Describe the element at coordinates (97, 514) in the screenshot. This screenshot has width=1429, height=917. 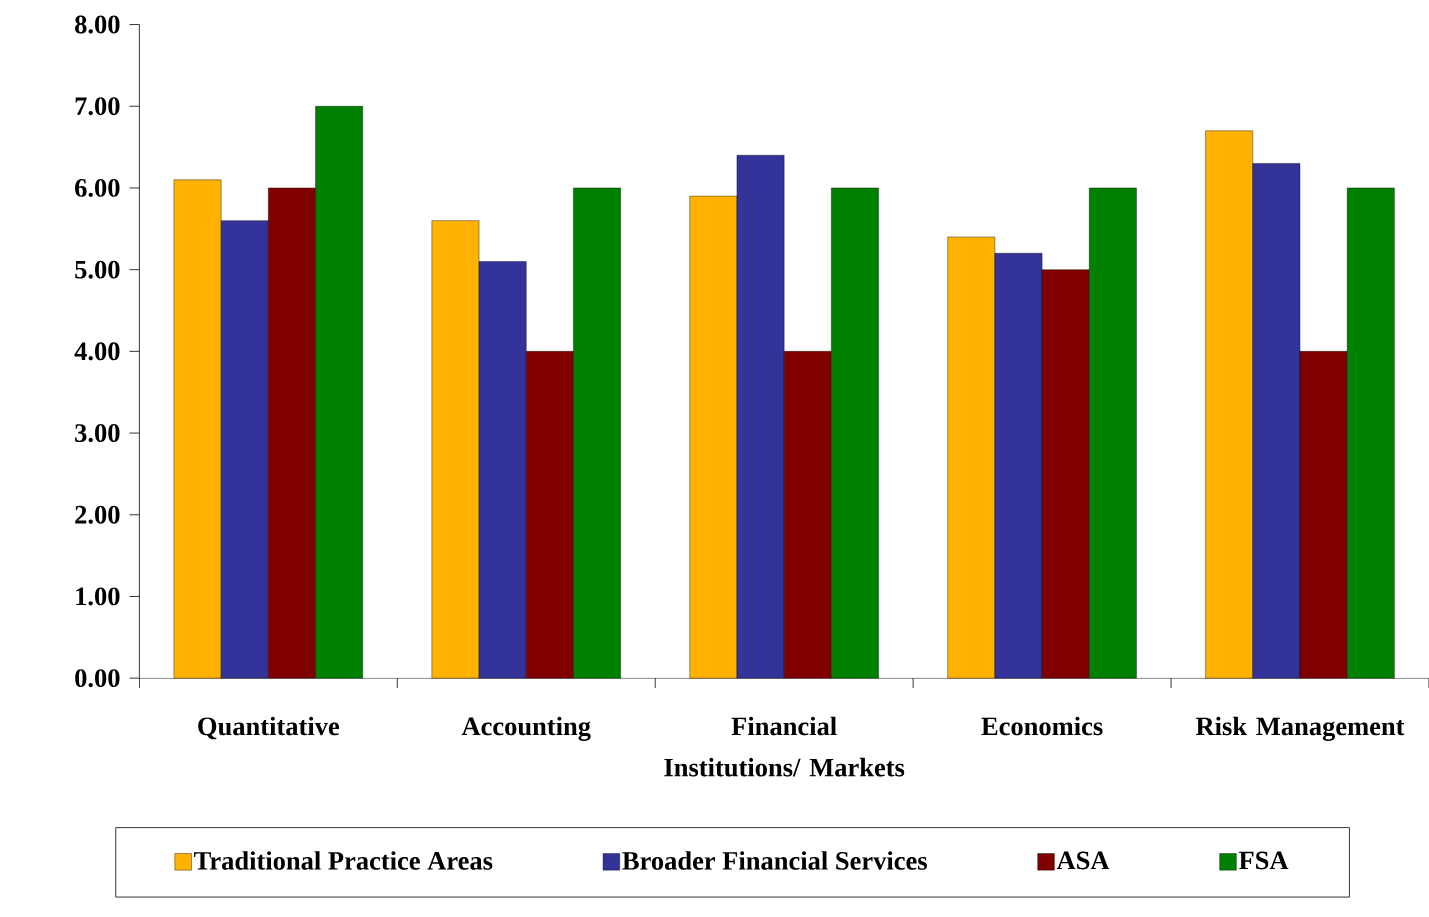
I see `y-tick-label: 2.00` at that location.